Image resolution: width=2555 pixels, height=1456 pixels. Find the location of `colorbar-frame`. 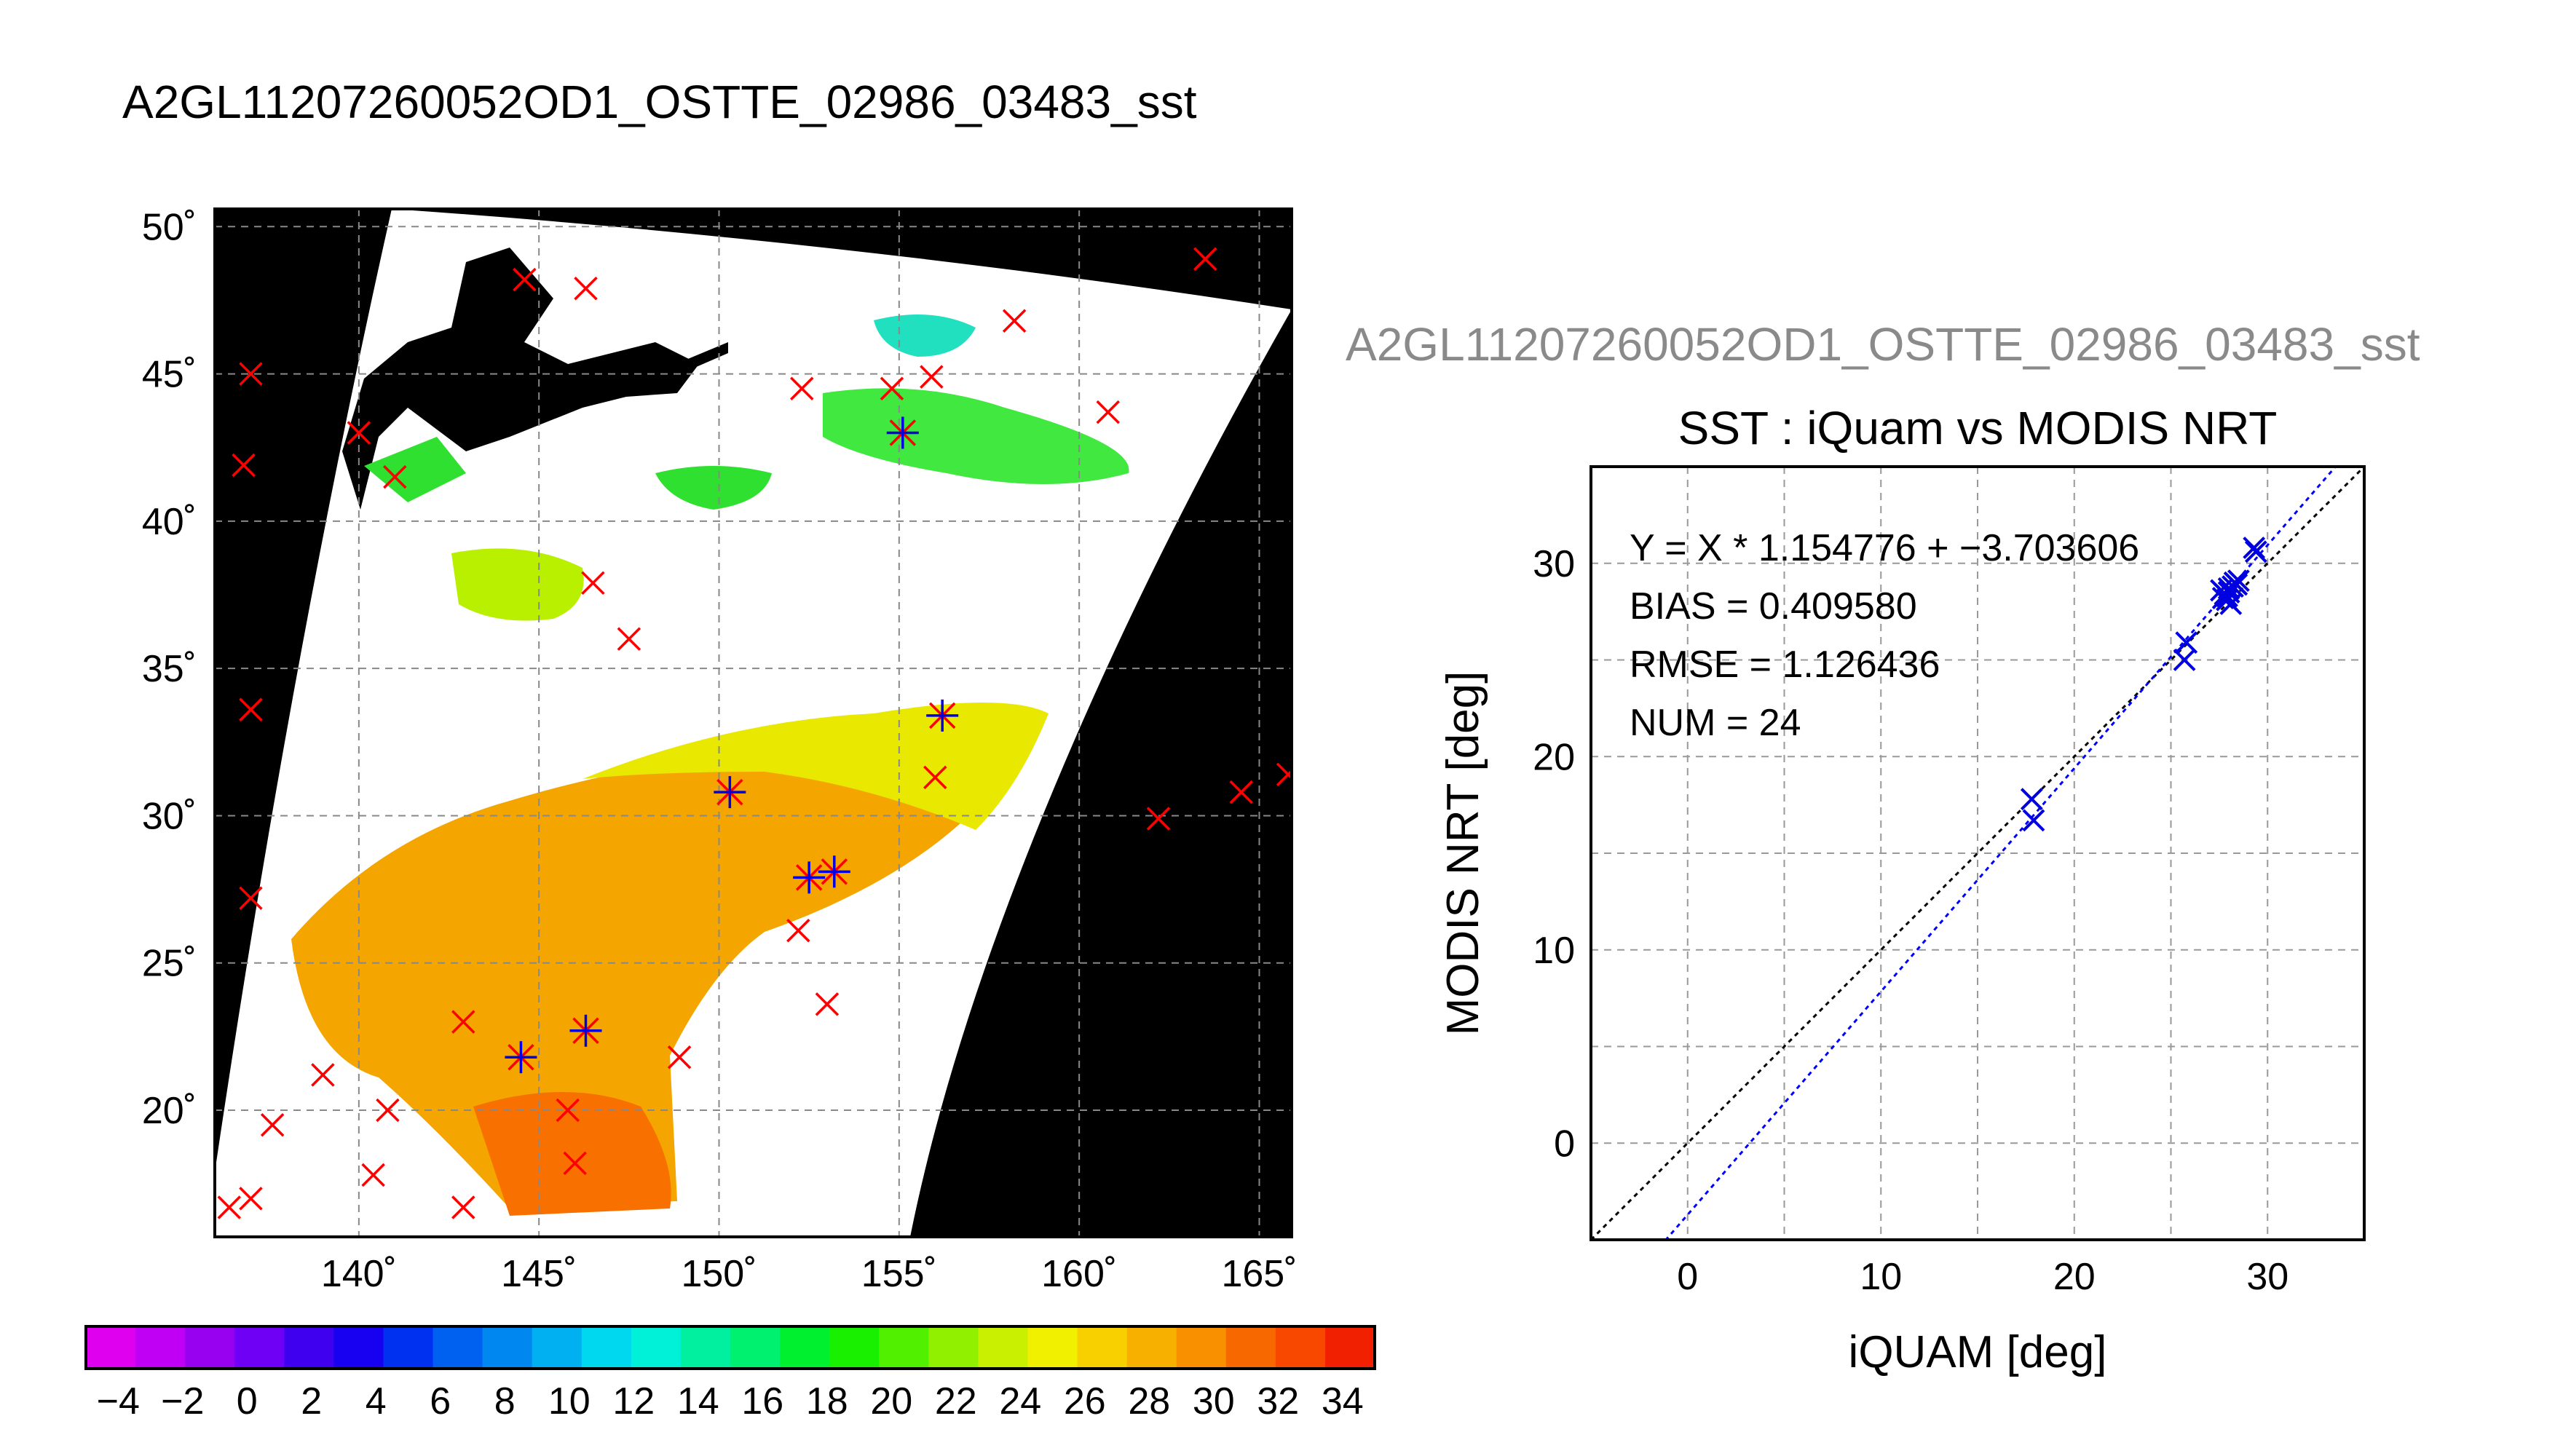

colorbar-frame is located at coordinates (730, 1347).